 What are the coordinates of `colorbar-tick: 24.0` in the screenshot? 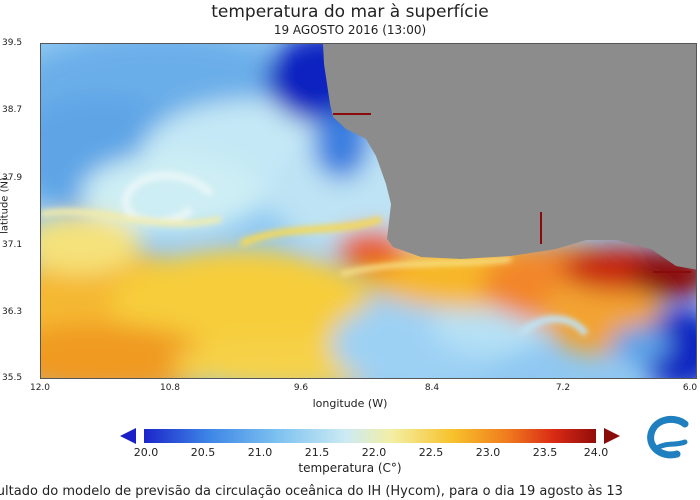 It's located at (596, 452).